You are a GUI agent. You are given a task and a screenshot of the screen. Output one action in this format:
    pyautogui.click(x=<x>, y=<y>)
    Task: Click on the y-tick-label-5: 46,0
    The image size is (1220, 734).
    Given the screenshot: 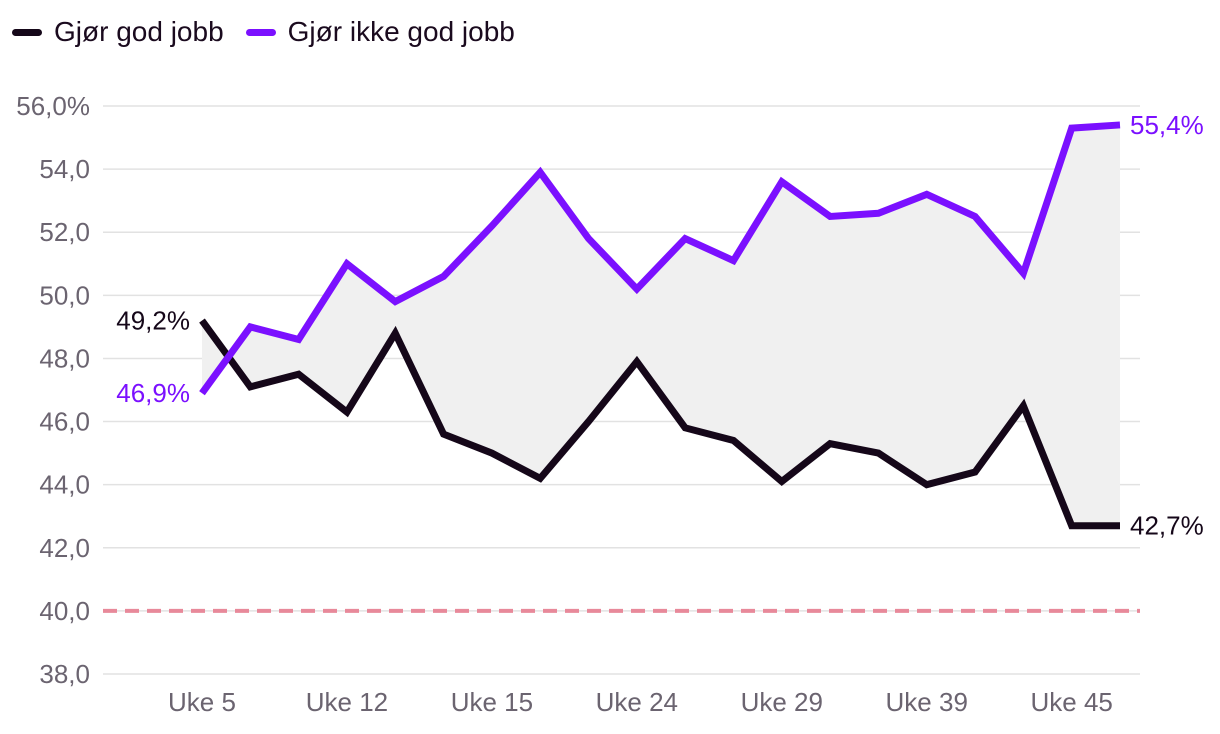 What is the action you would take?
    pyautogui.click(x=64, y=422)
    